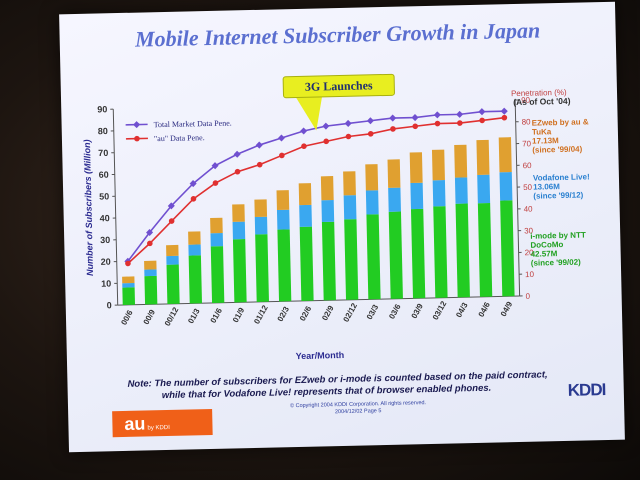 This screenshot has width=640, height=480. Describe the element at coordinates (526, 100) in the screenshot. I see `y2-tick-label: 90` at that location.